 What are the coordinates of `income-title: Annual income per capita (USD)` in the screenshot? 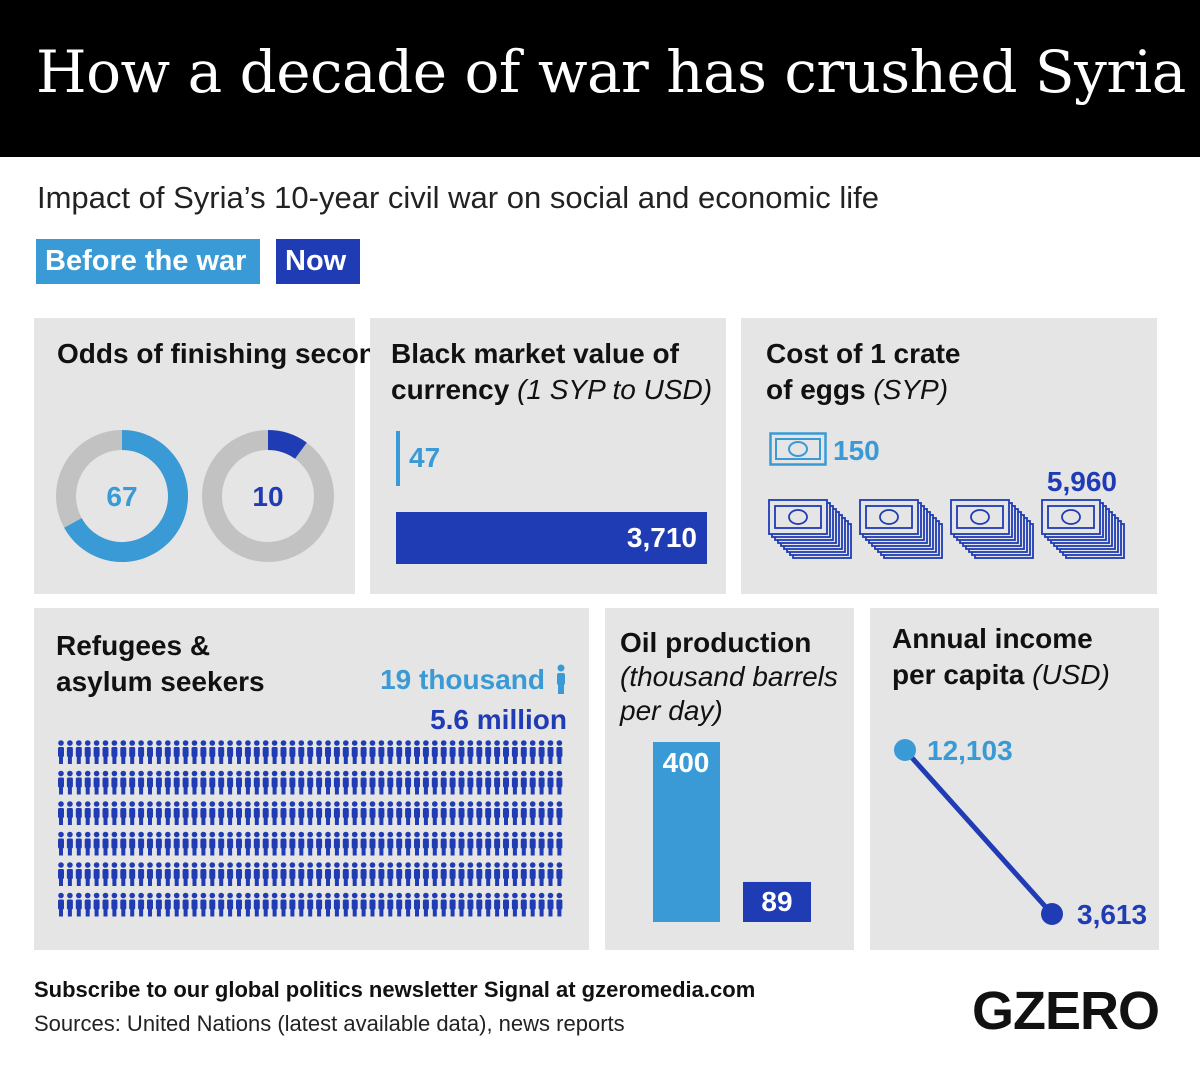 It's located at (1001, 657).